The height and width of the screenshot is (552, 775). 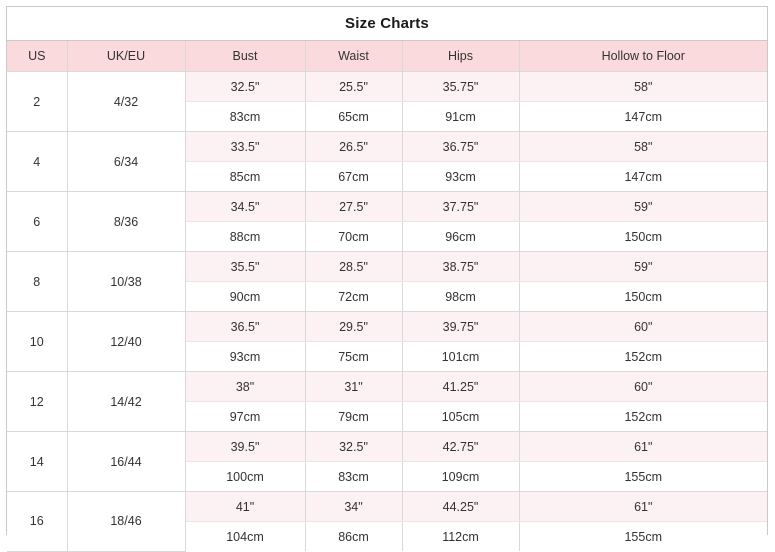 What do you see at coordinates (354, 236) in the screenshot?
I see `cell-waist-cm: 70cm` at bounding box center [354, 236].